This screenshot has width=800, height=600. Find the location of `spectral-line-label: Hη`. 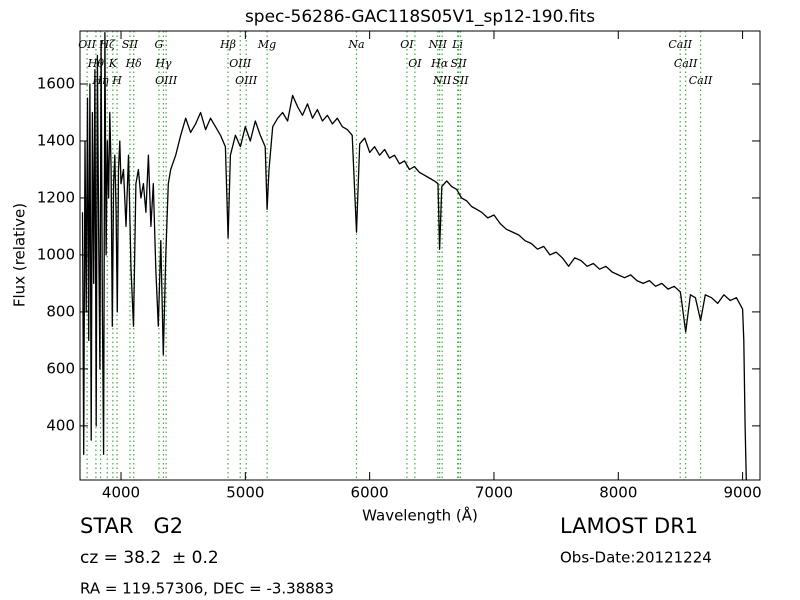

spectral-line-label: Hη is located at coordinates (100, 80).